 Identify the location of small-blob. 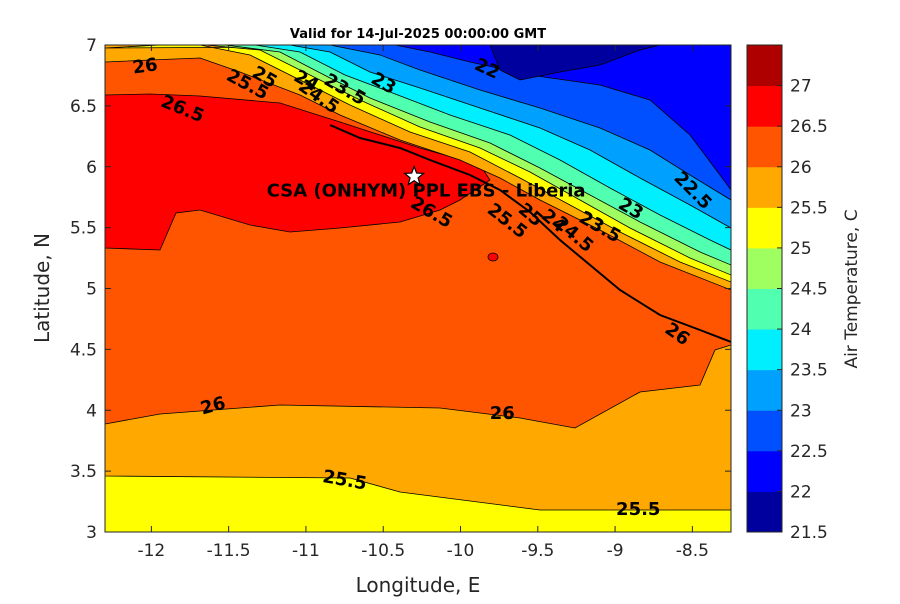
(493, 257).